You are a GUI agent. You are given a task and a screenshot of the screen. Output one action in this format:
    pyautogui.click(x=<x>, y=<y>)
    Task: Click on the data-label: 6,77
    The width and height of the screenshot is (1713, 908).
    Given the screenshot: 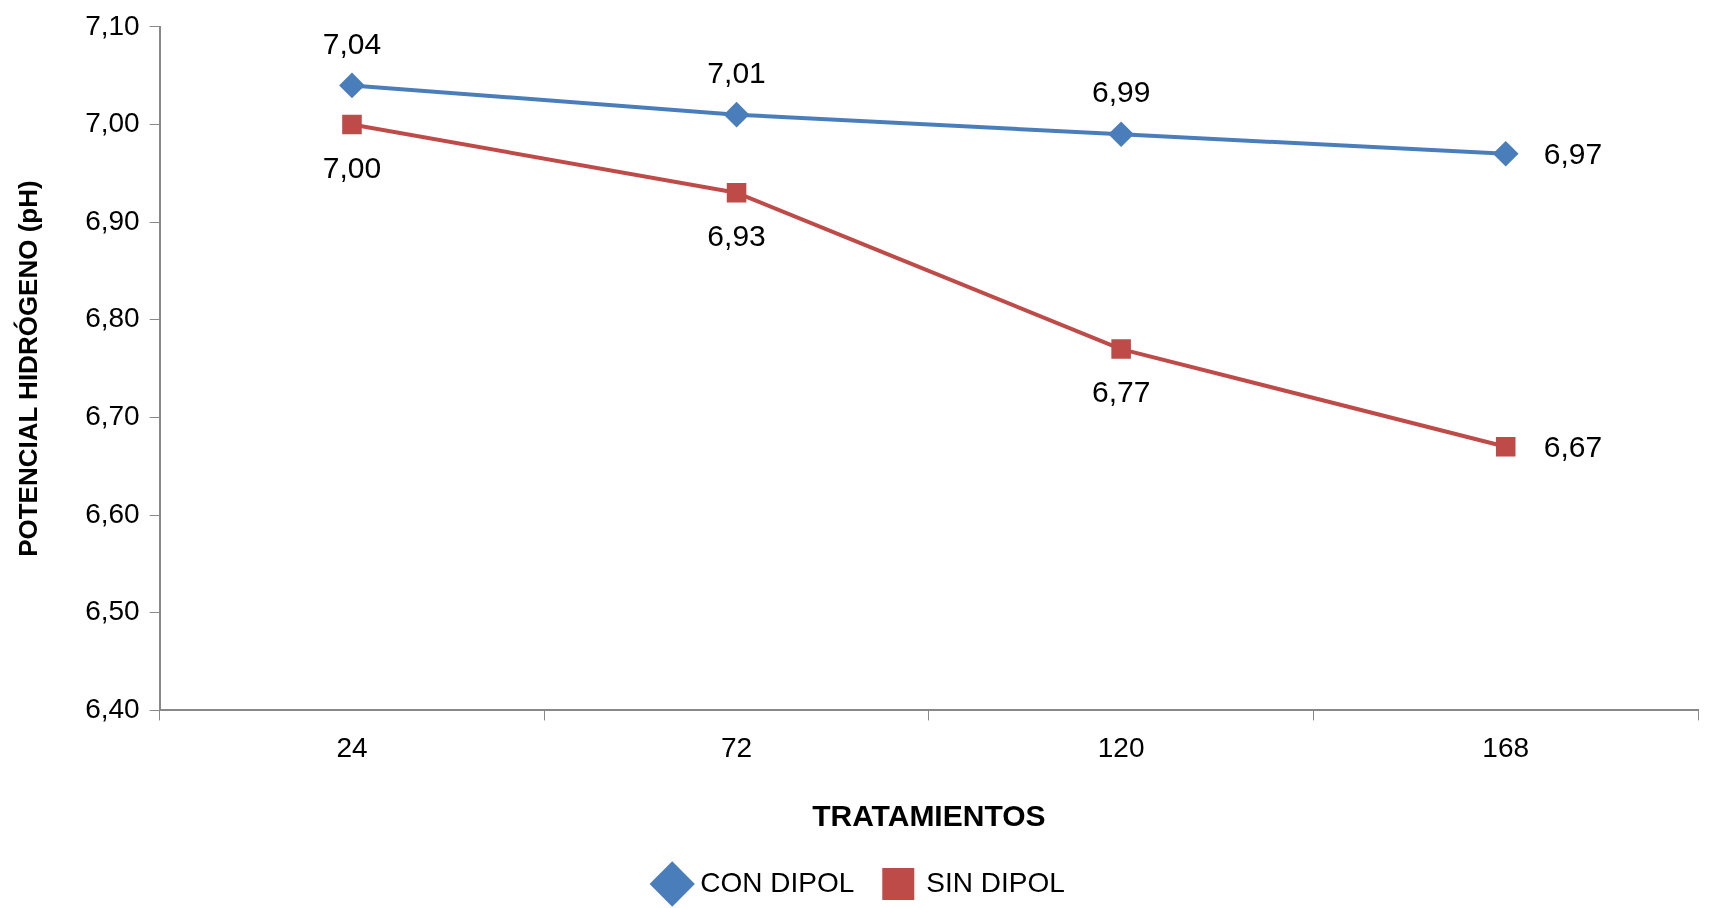 What is the action you would take?
    pyautogui.click(x=1121, y=392)
    